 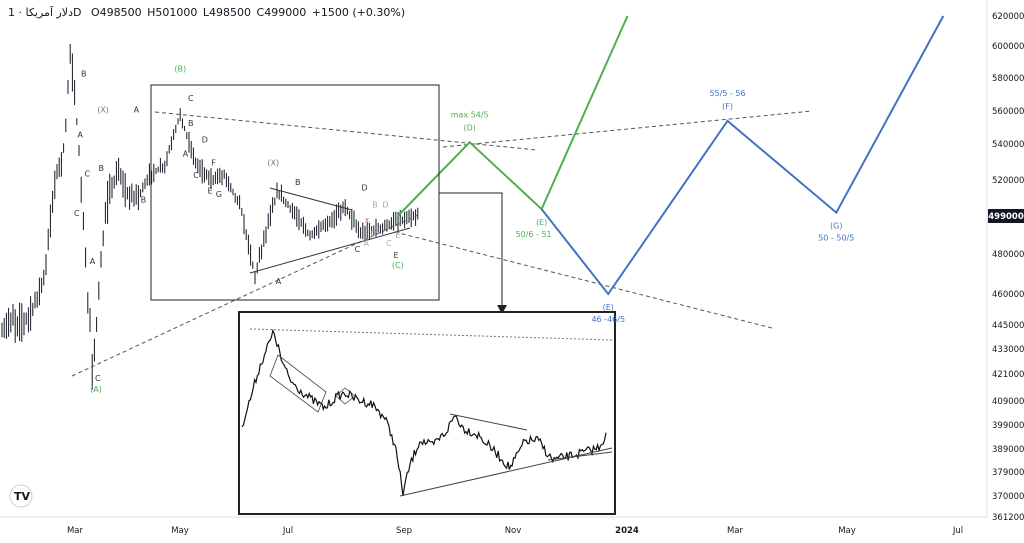 I want to click on ohlc-close: C499000, so click(x=281, y=12).